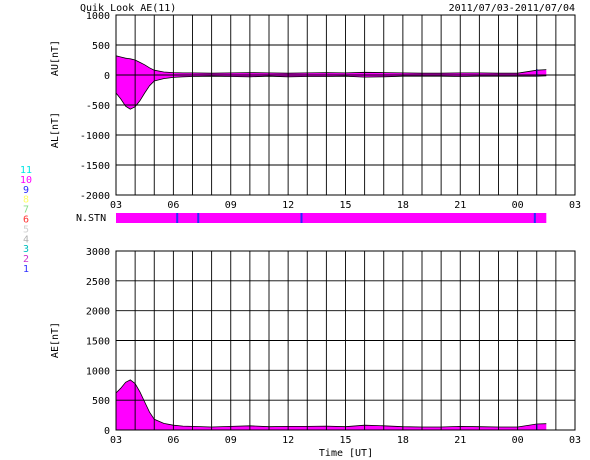  What do you see at coordinates (512, 8) in the screenshot?
I see `date-range: 2011/07/03-2011/07/04` at bounding box center [512, 8].